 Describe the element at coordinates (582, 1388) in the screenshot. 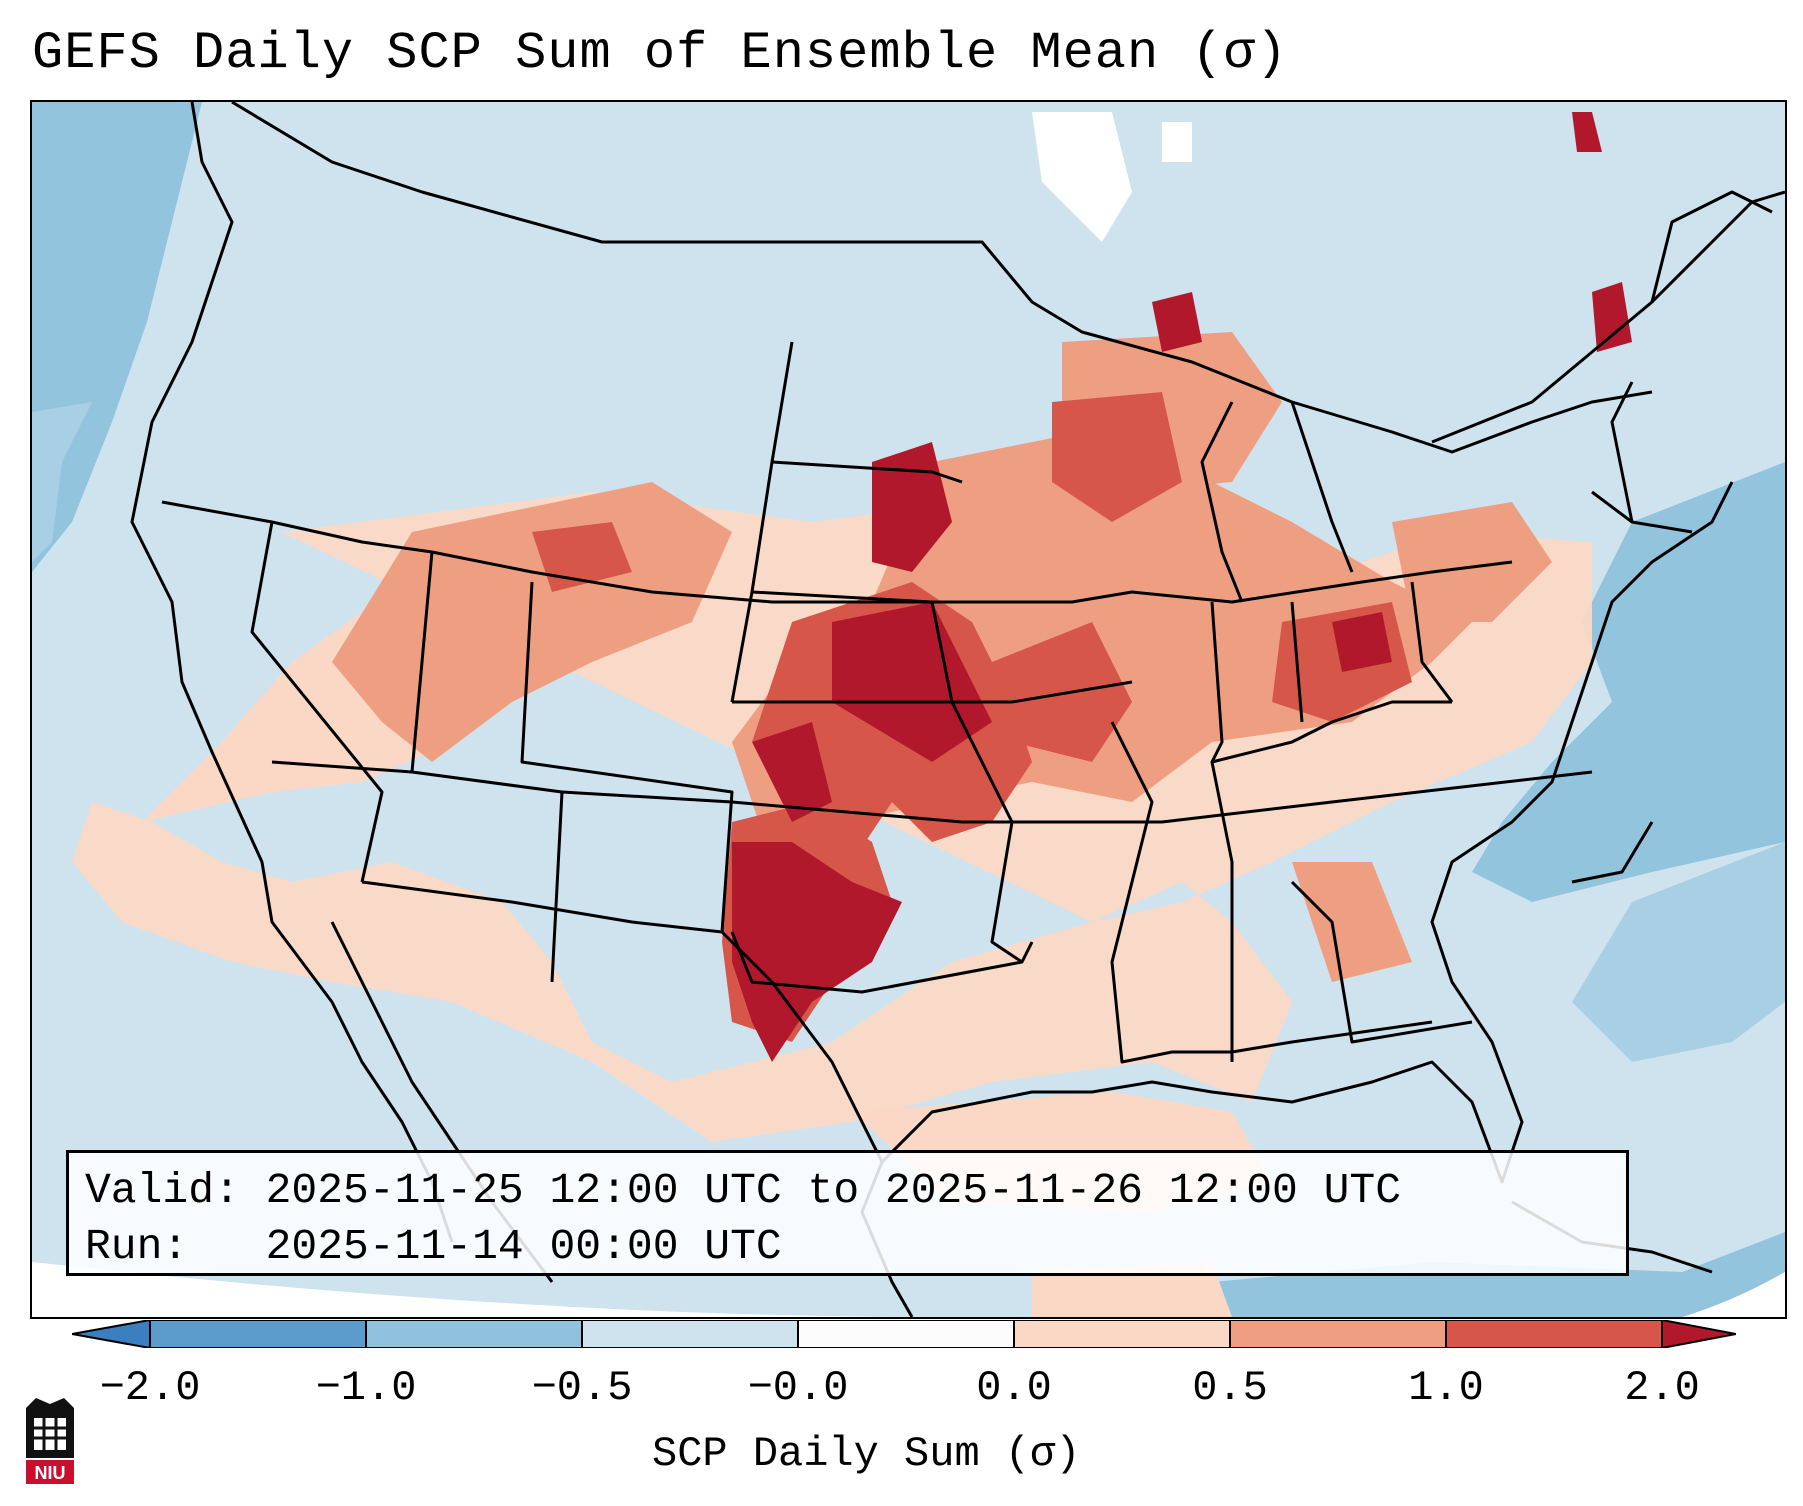

I see `colorbar-tick-label: −0.5` at that location.